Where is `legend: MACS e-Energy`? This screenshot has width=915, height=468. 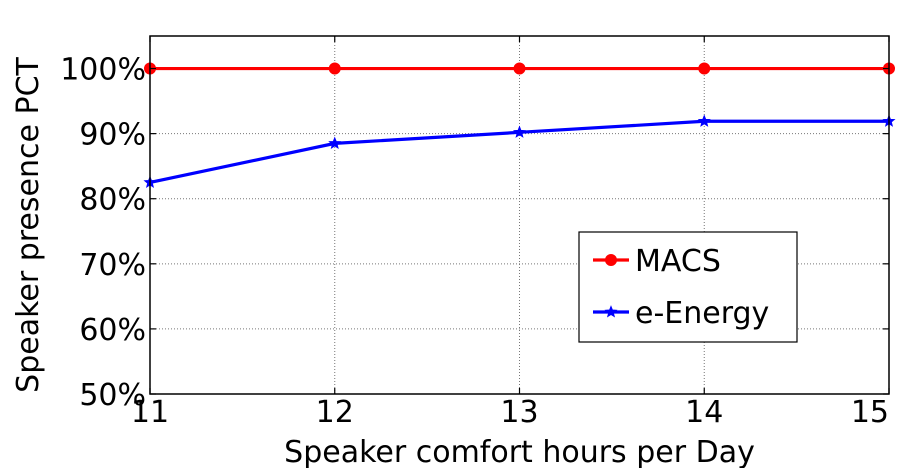
legend: MACS e-Energy is located at coordinates (688, 287).